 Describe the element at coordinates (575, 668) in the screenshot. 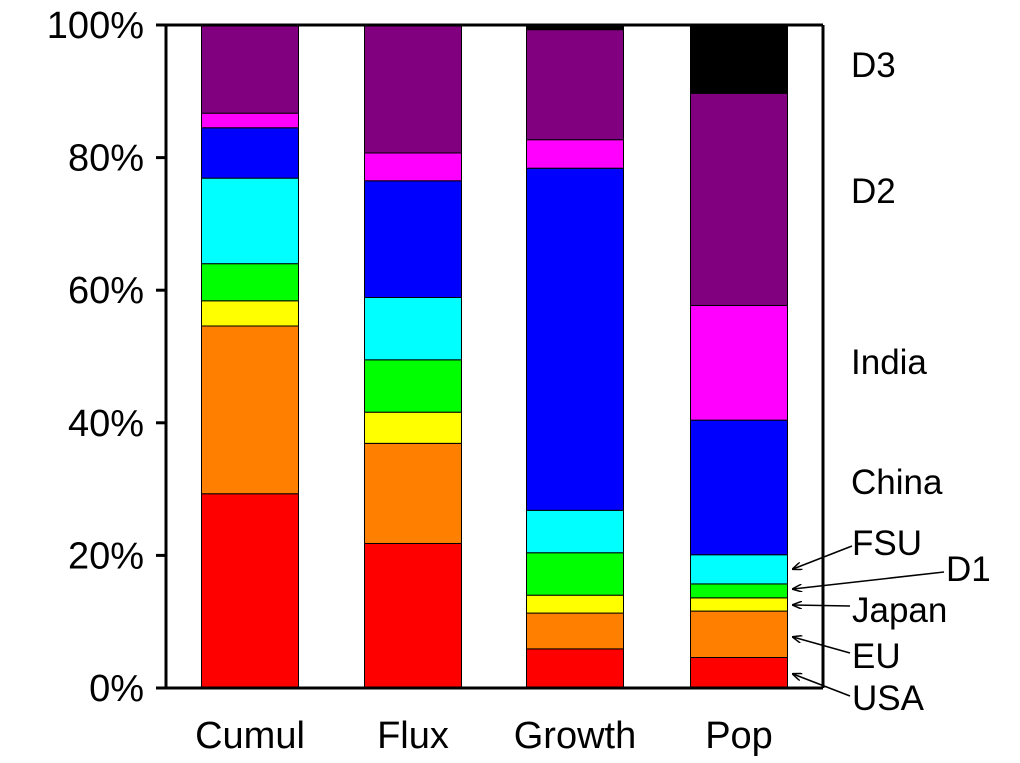

I see `bar-segment-growth-usa` at that location.